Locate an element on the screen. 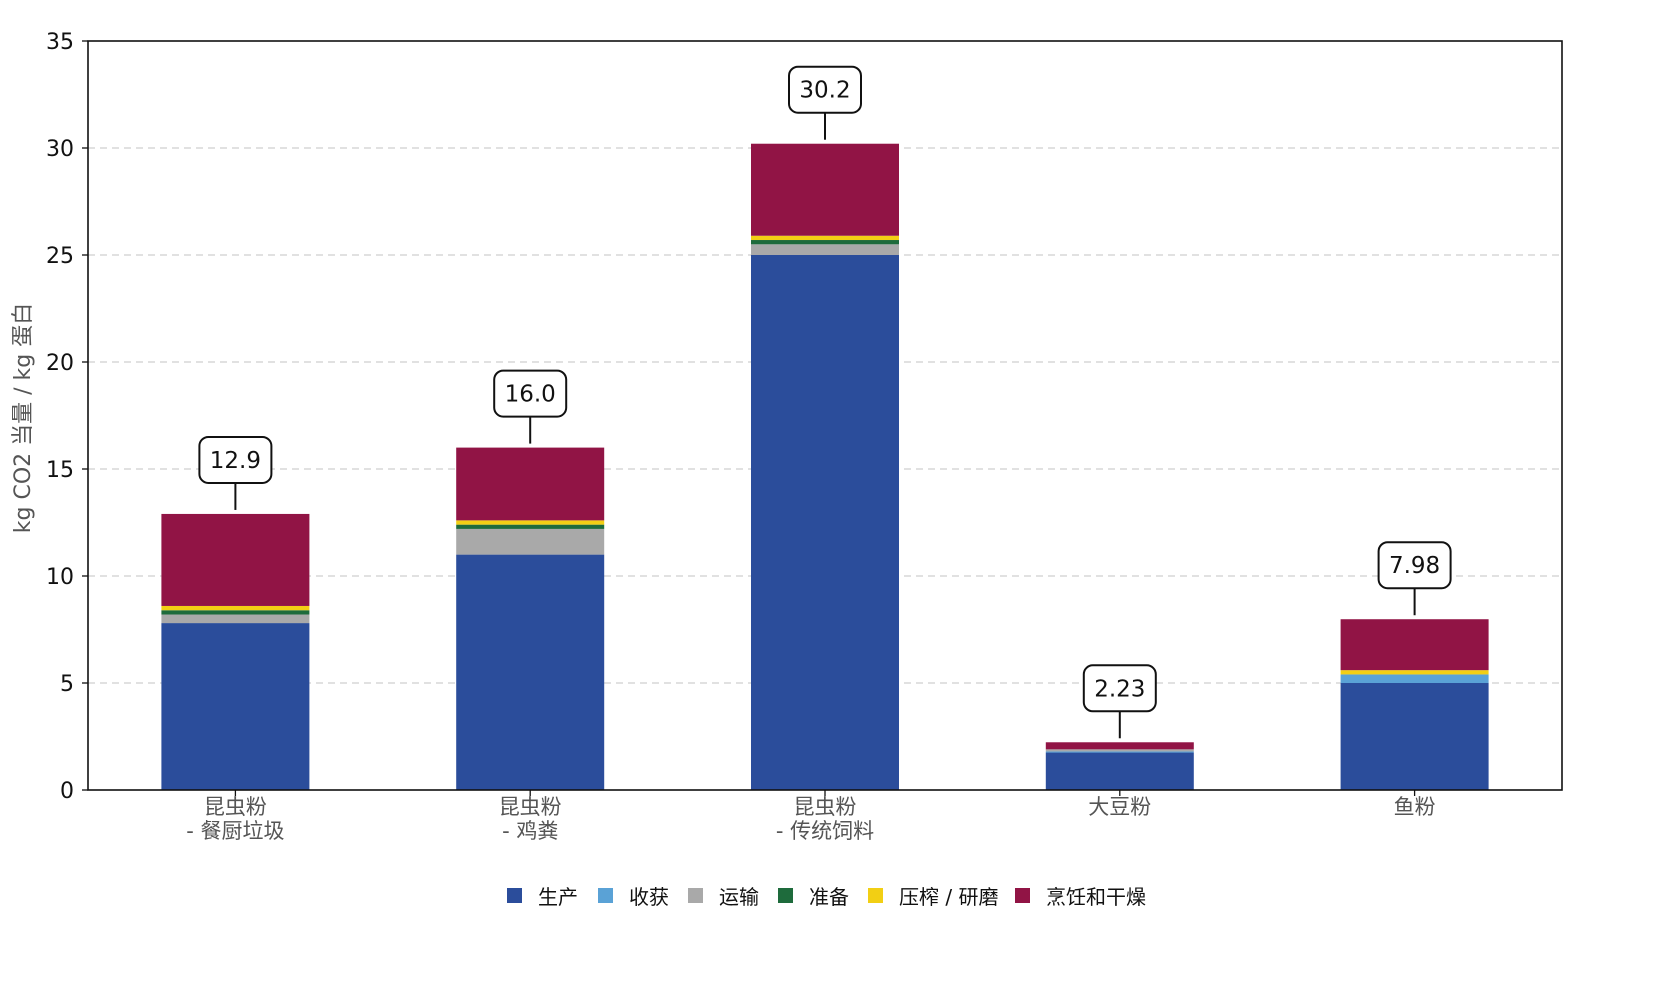 The width and height of the screenshot is (1667, 984). total-label: 2.23 is located at coordinates (1119, 689).